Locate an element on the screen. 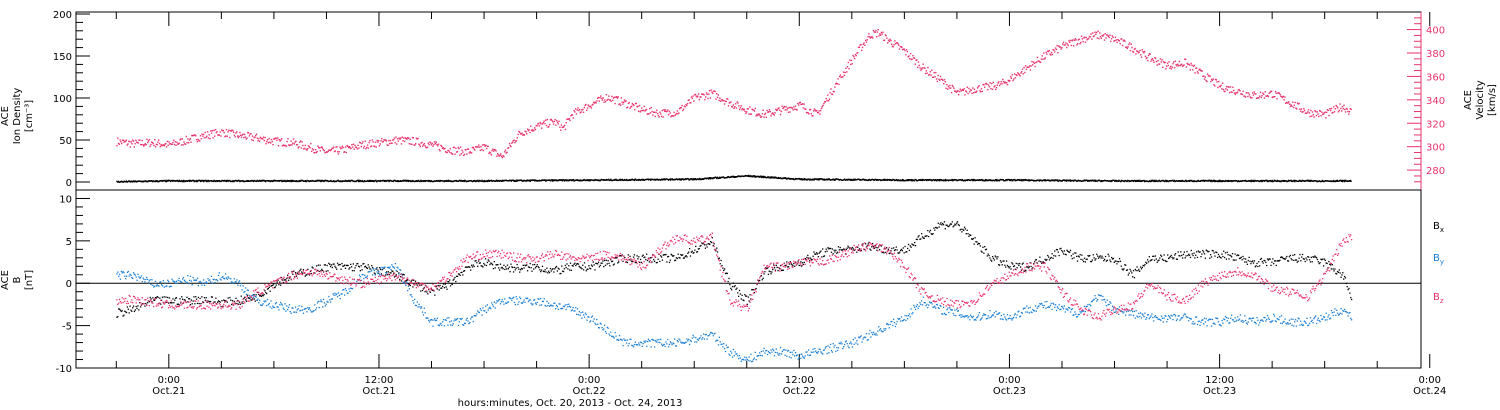 The height and width of the screenshot is (410, 1500). top-y2label-line-2: Velocity is located at coordinates (1480, 99).